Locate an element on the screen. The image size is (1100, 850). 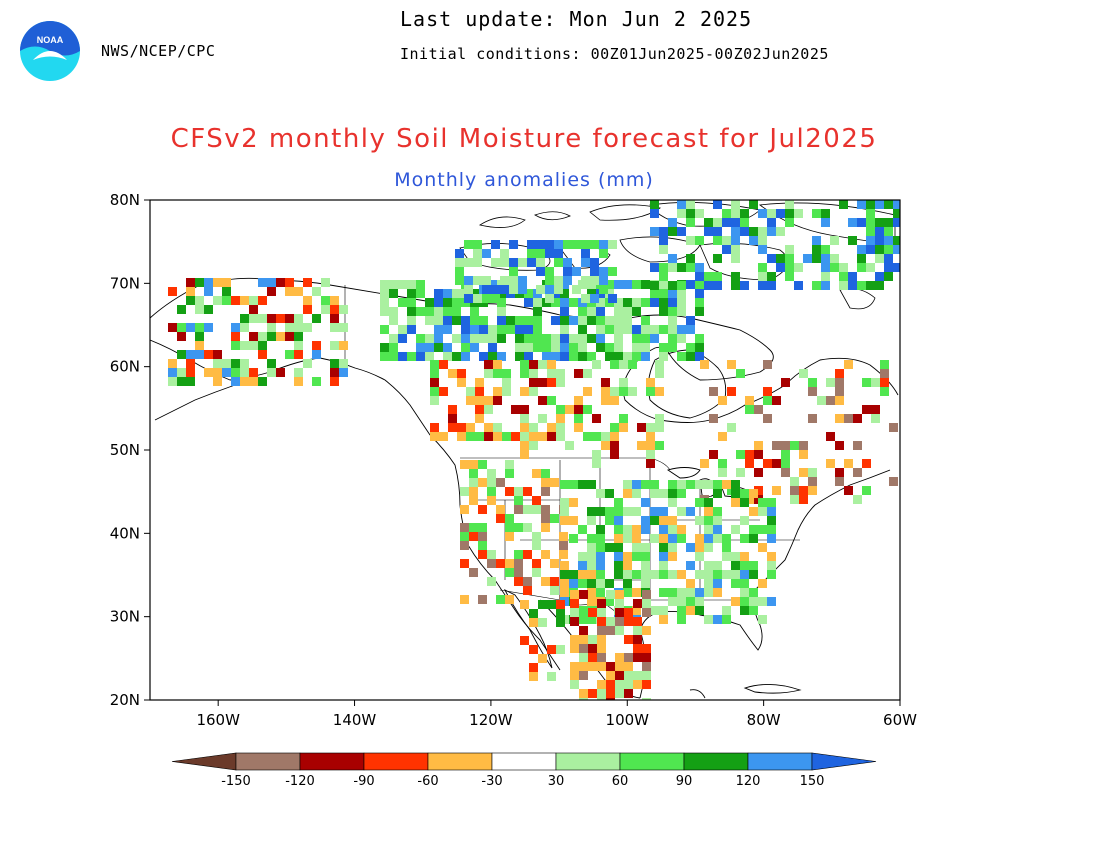
lon-tick-label: 60W is located at coordinates (900, 720).